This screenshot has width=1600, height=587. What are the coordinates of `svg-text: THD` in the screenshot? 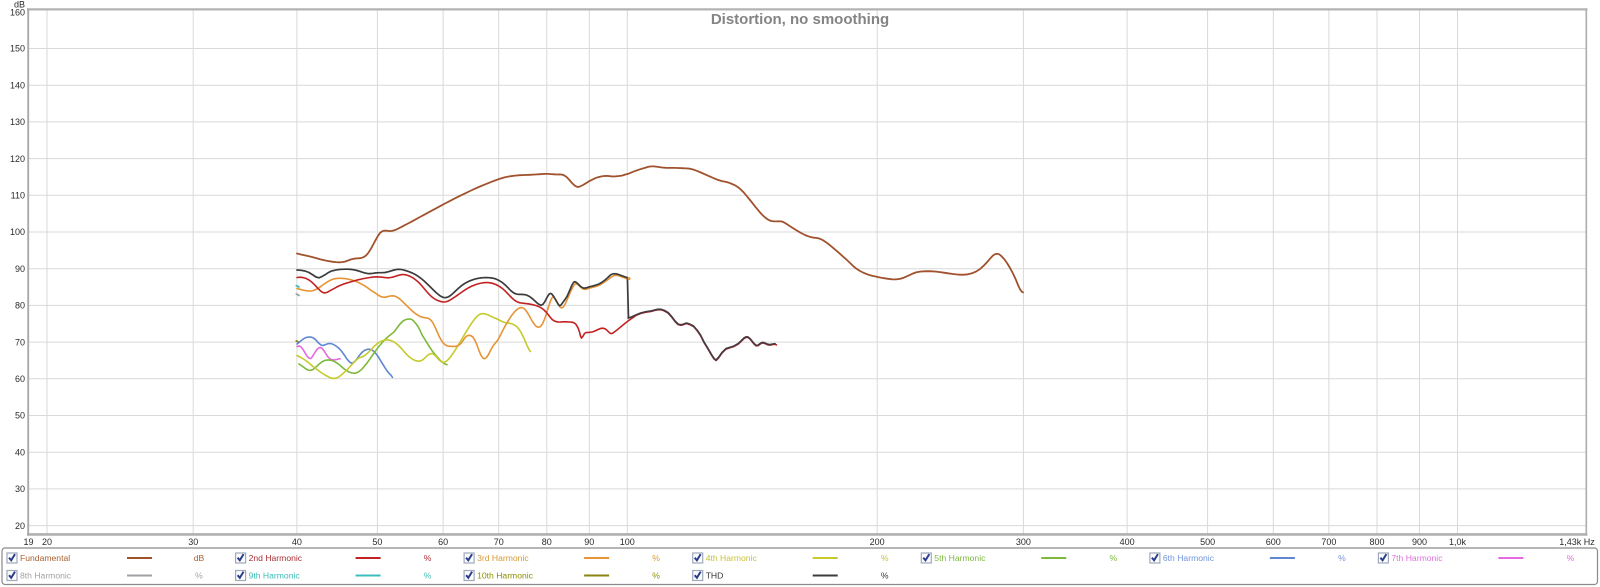 It's located at (715, 576).